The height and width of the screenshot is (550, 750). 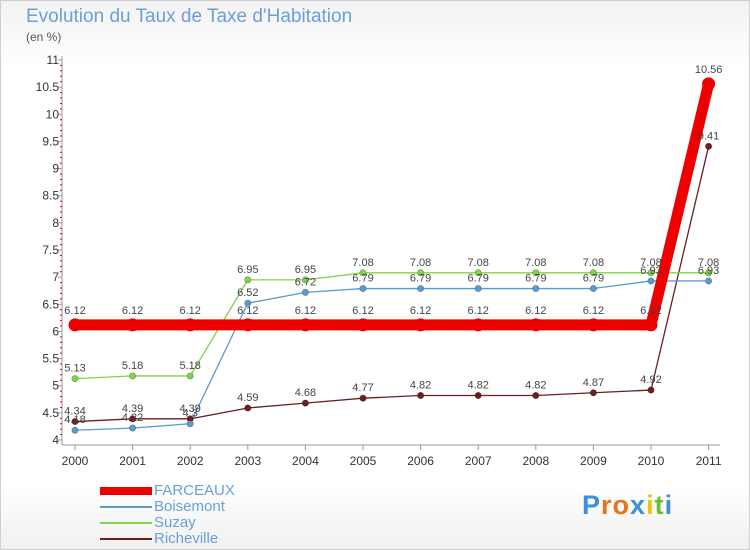 I want to click on data-label-farceaux: 10.56, so click(x=709, y=70).